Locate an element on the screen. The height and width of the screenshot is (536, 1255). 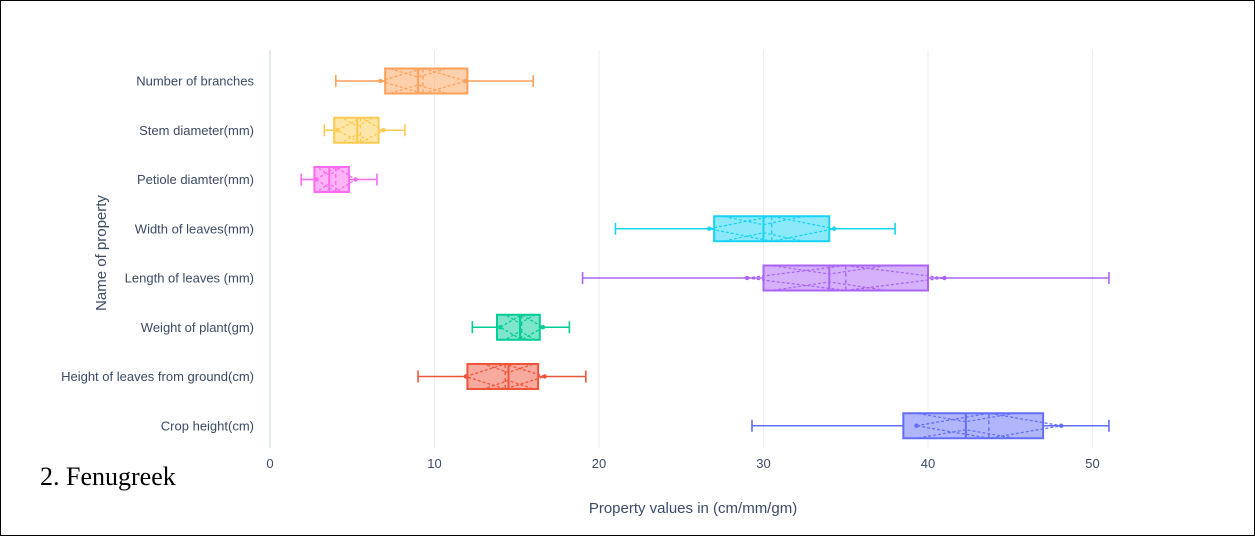
x-tick-label: 20 is located at coordinates (599, 463).